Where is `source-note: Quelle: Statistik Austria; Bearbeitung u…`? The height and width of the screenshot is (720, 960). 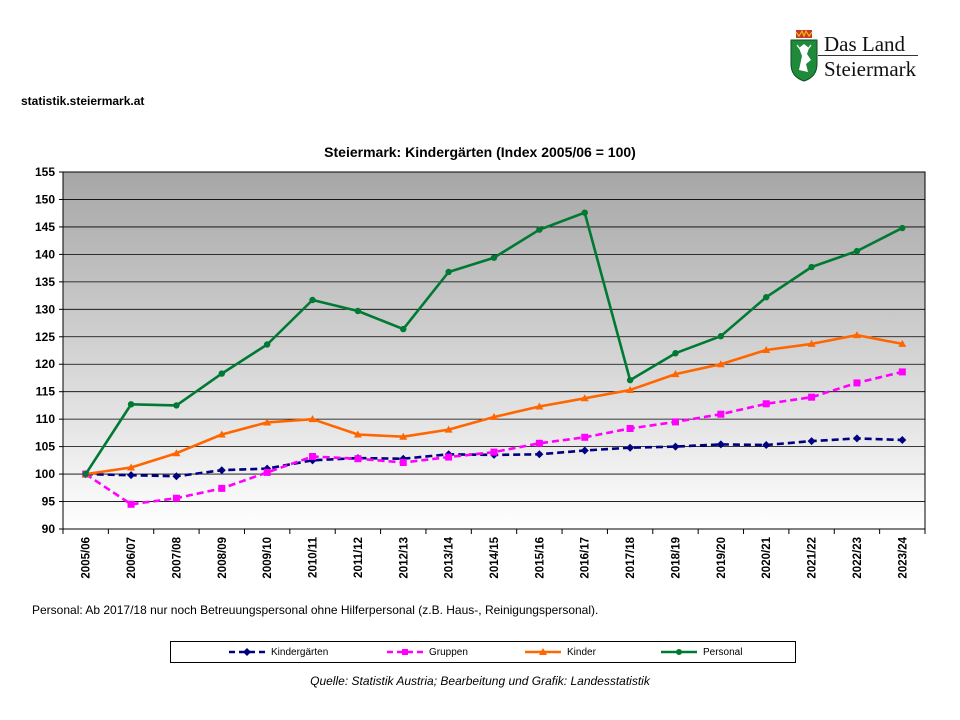 source-note: Quelle: Statistik Austria; Bearbeitung u… is located at coordinates (480, 681).